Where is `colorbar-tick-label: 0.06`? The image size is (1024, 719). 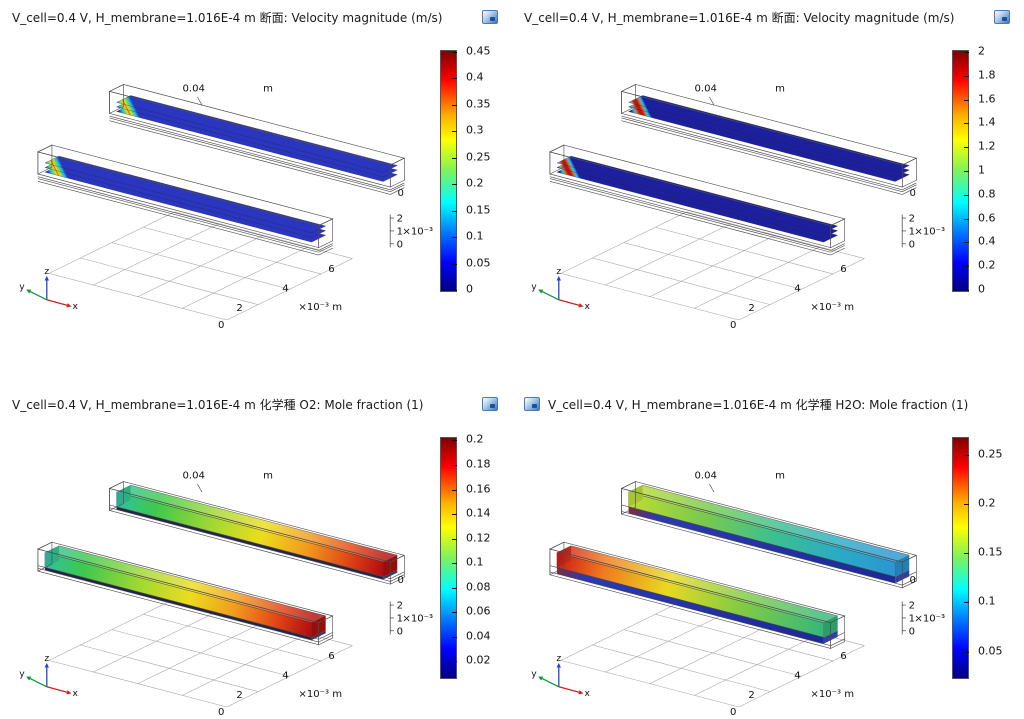
colorbar-tick-label: 0.06 is located at coordinates (478, 611).